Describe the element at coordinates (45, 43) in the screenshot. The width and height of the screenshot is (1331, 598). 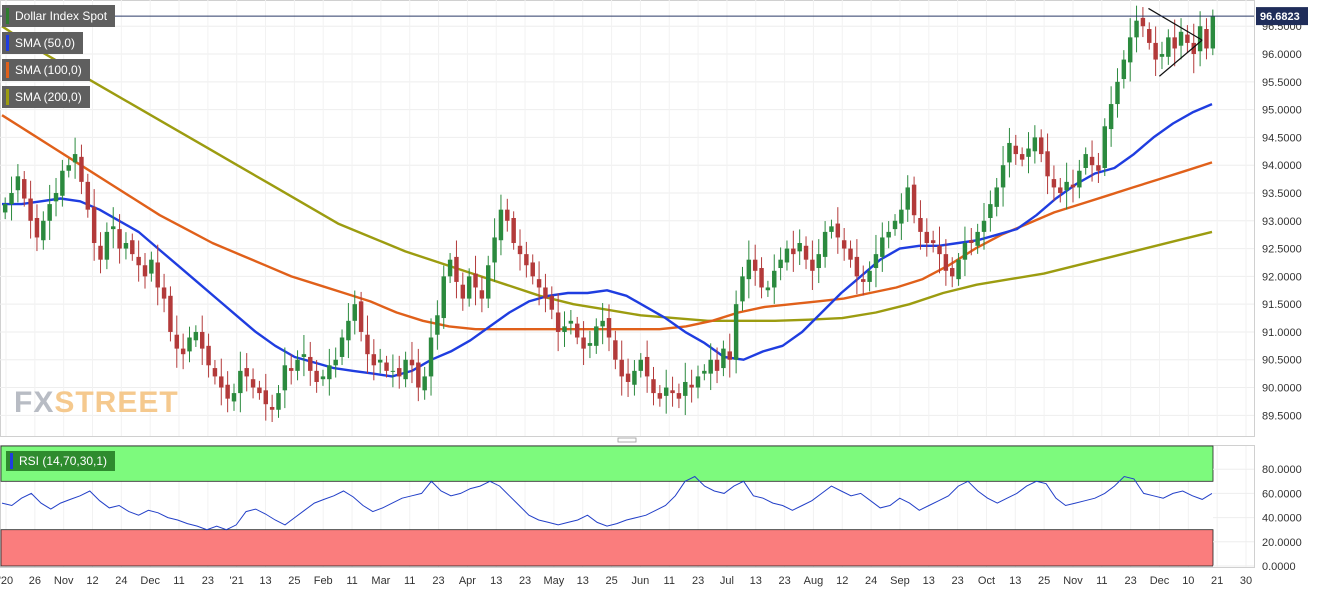
I see `legend-sma50-label: SMA (50,0)` at that location.